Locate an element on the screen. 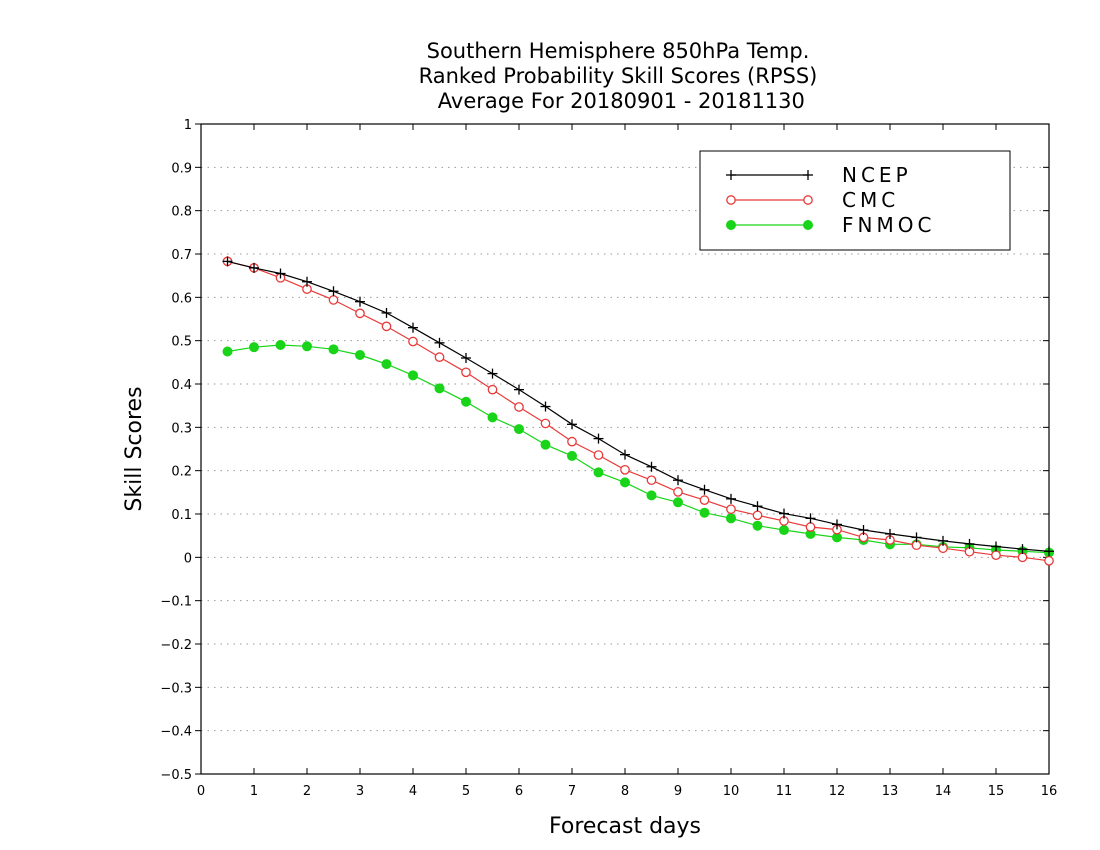  legend-entry-fnmoc: FNMOC is located at coordinates (830, 225).